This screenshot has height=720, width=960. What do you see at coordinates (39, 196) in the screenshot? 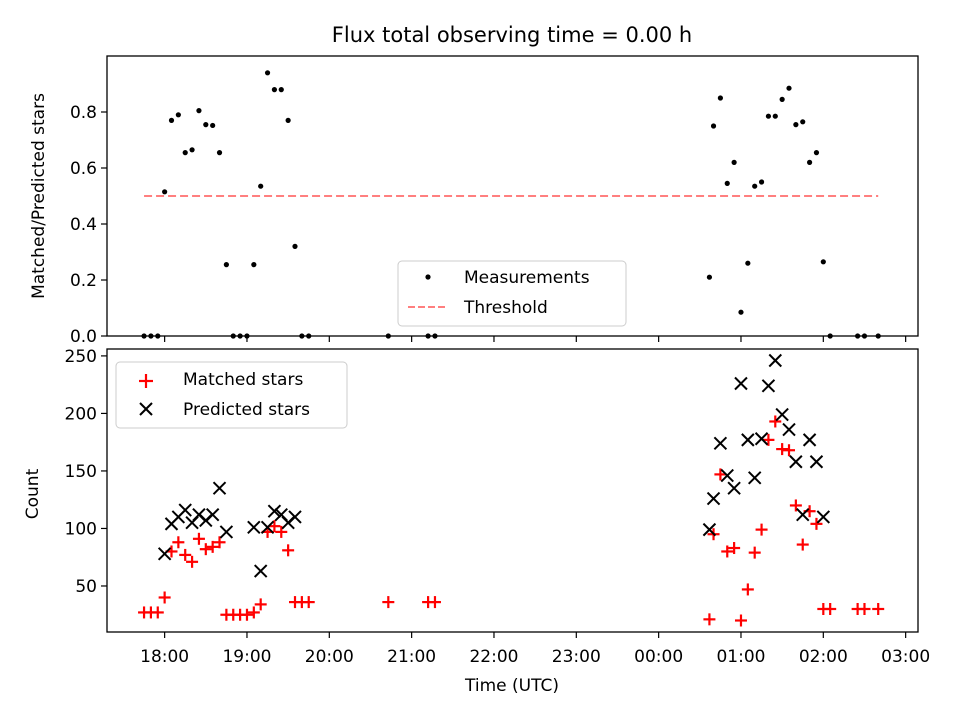
I see `top-ylabel: Matched/Predicted stars` at bounding box center [39, 196].